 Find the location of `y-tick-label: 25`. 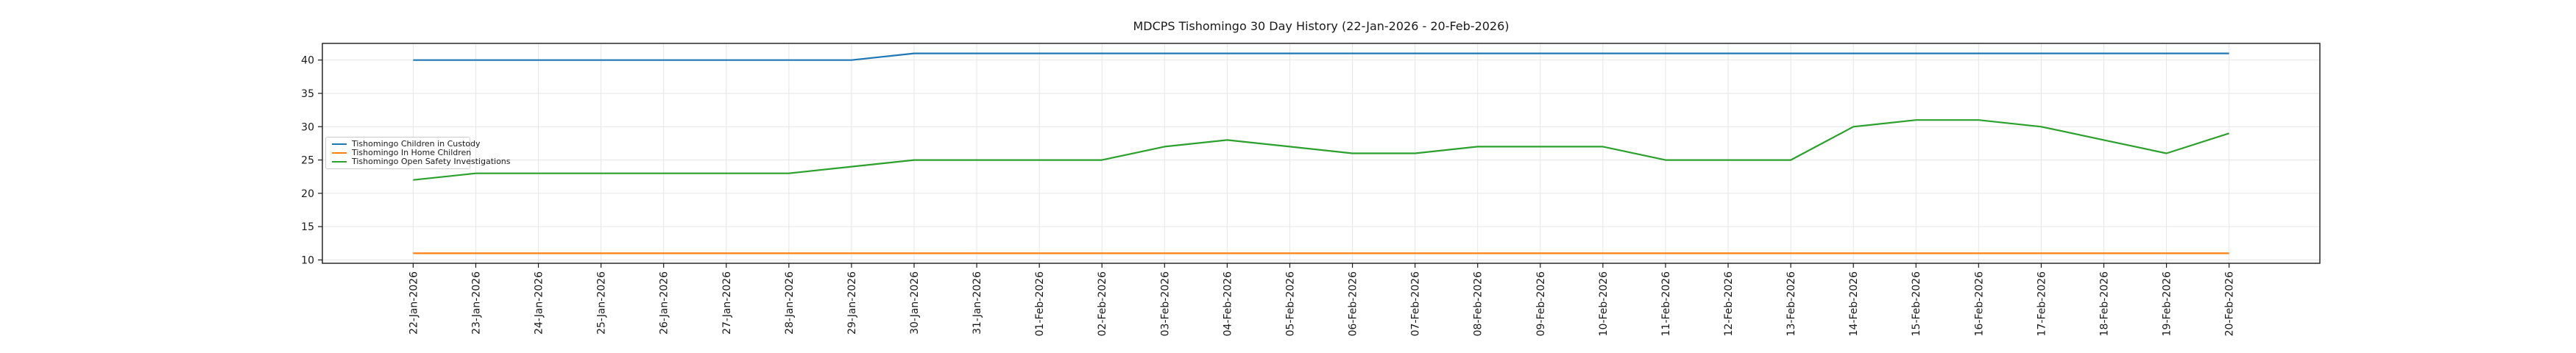

y-tick-label: 25 is located at coordinates (307, 161).